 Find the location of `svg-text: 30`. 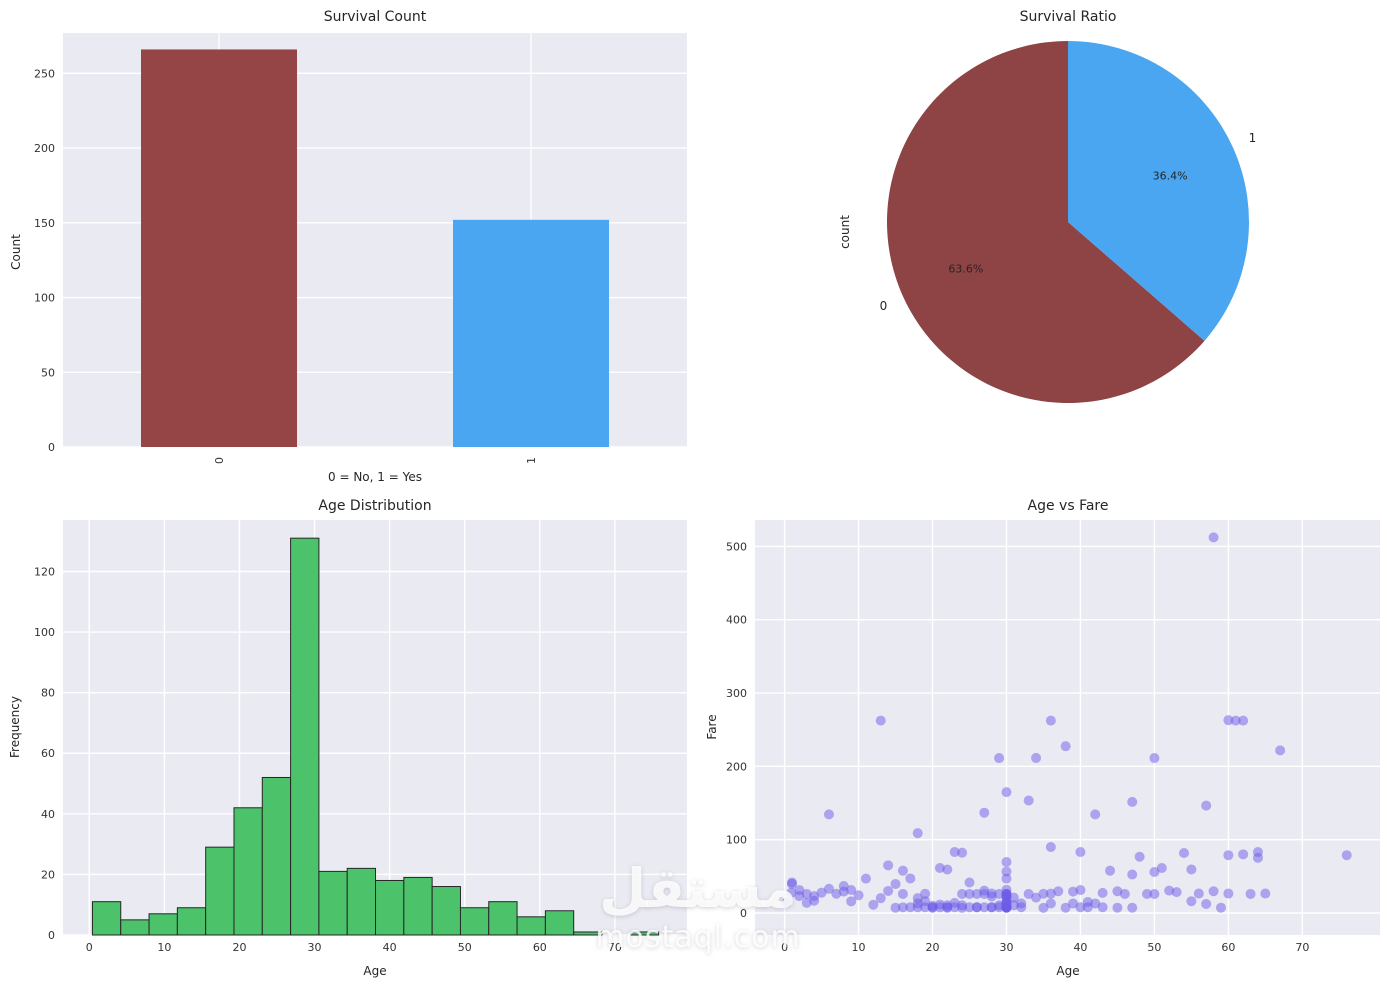

svg-text: 30 is located at coordinates (1006, 947).